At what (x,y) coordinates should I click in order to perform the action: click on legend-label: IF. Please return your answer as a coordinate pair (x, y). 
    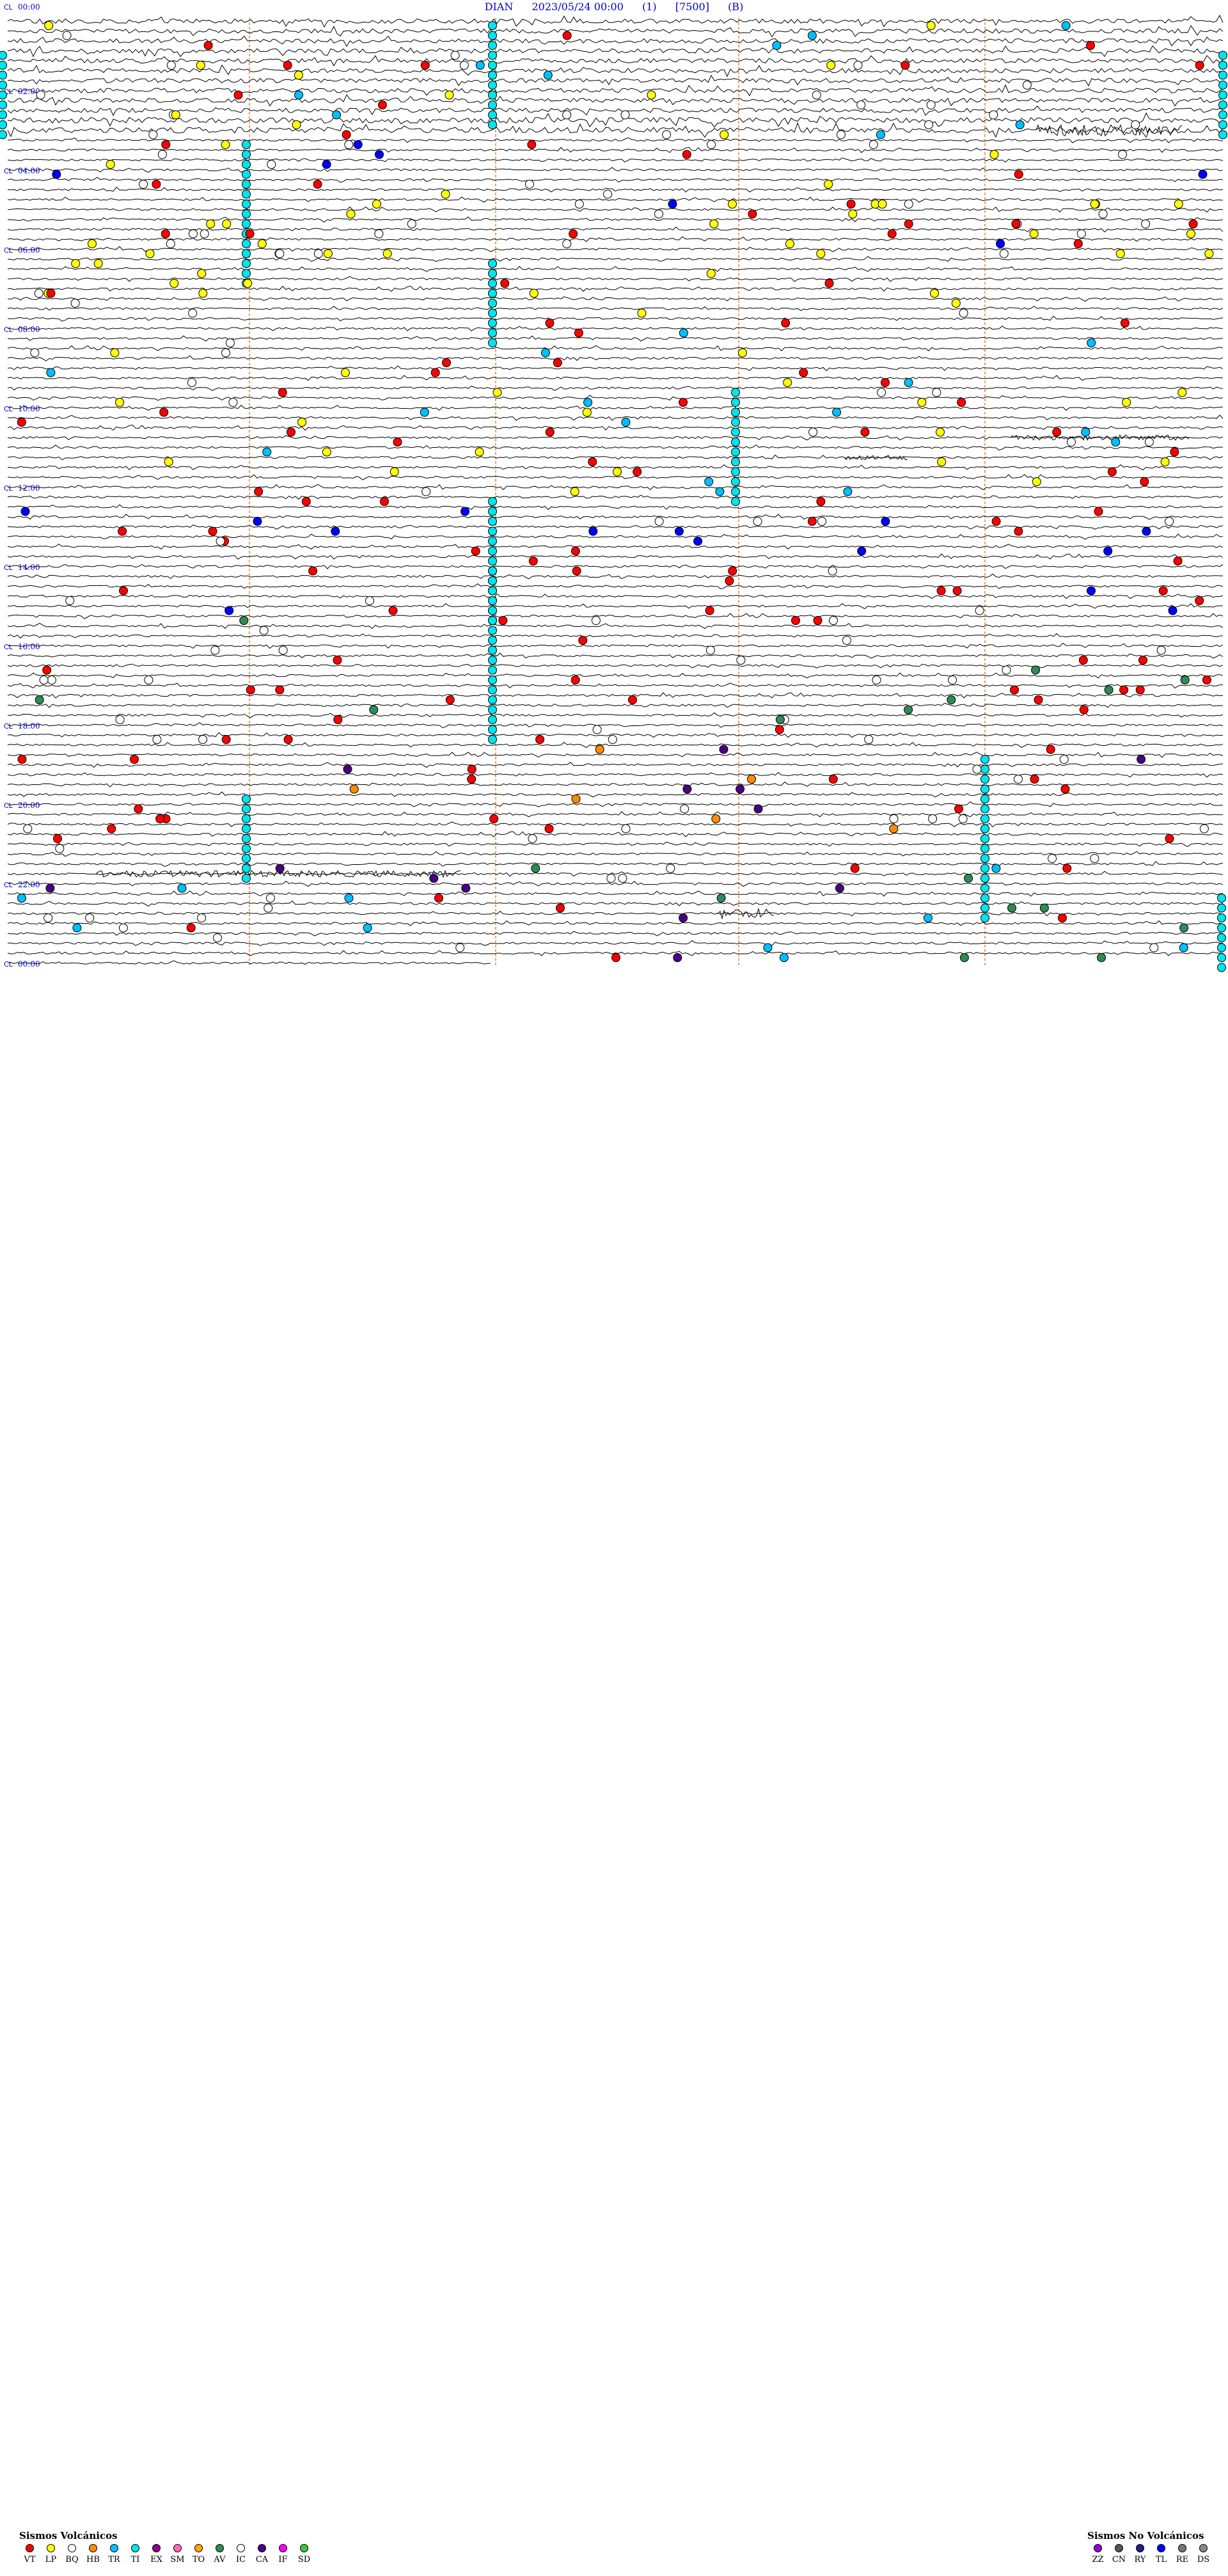
    Looking at the image, I should click on (283, 2559).